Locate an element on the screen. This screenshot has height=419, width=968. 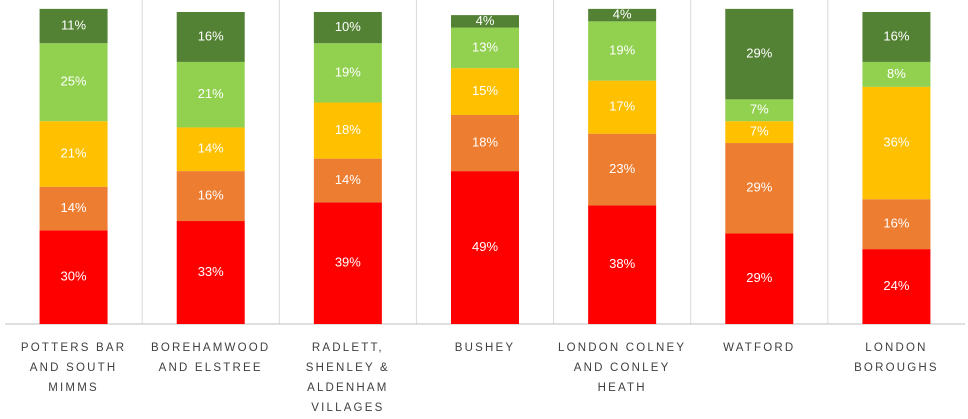
data-label: 15% is located at coordinates (485, 90).